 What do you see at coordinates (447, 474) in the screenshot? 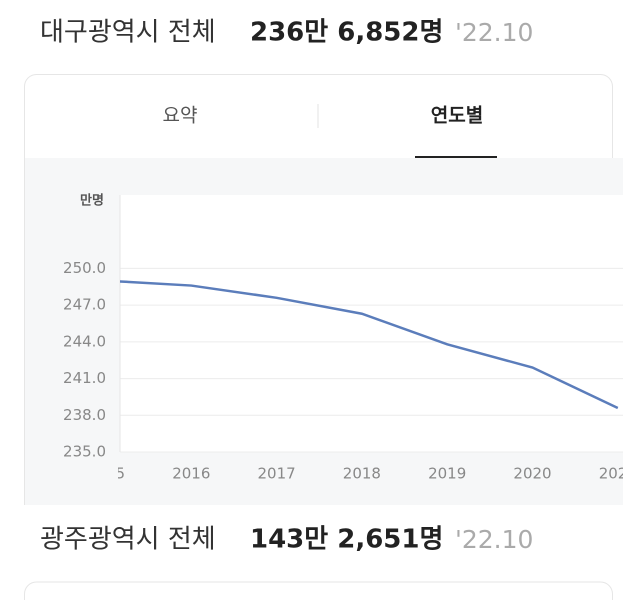
I see `x-tick-label: 2019` at bounding box center [447, 474].